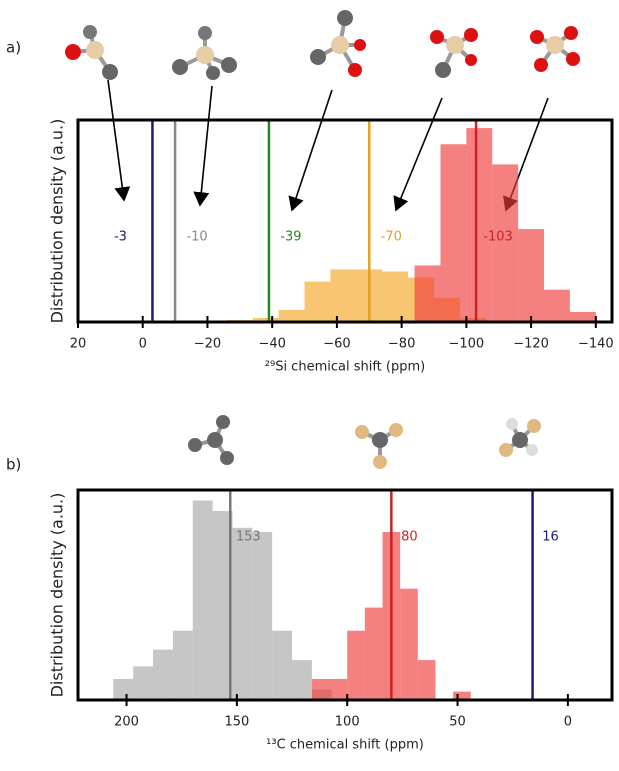 This screenshot has width=619, height=771. What do you see at coordinates (498, 237) in the screenshot?
I see `reference-label: -103` at bounding box center [498, 237].